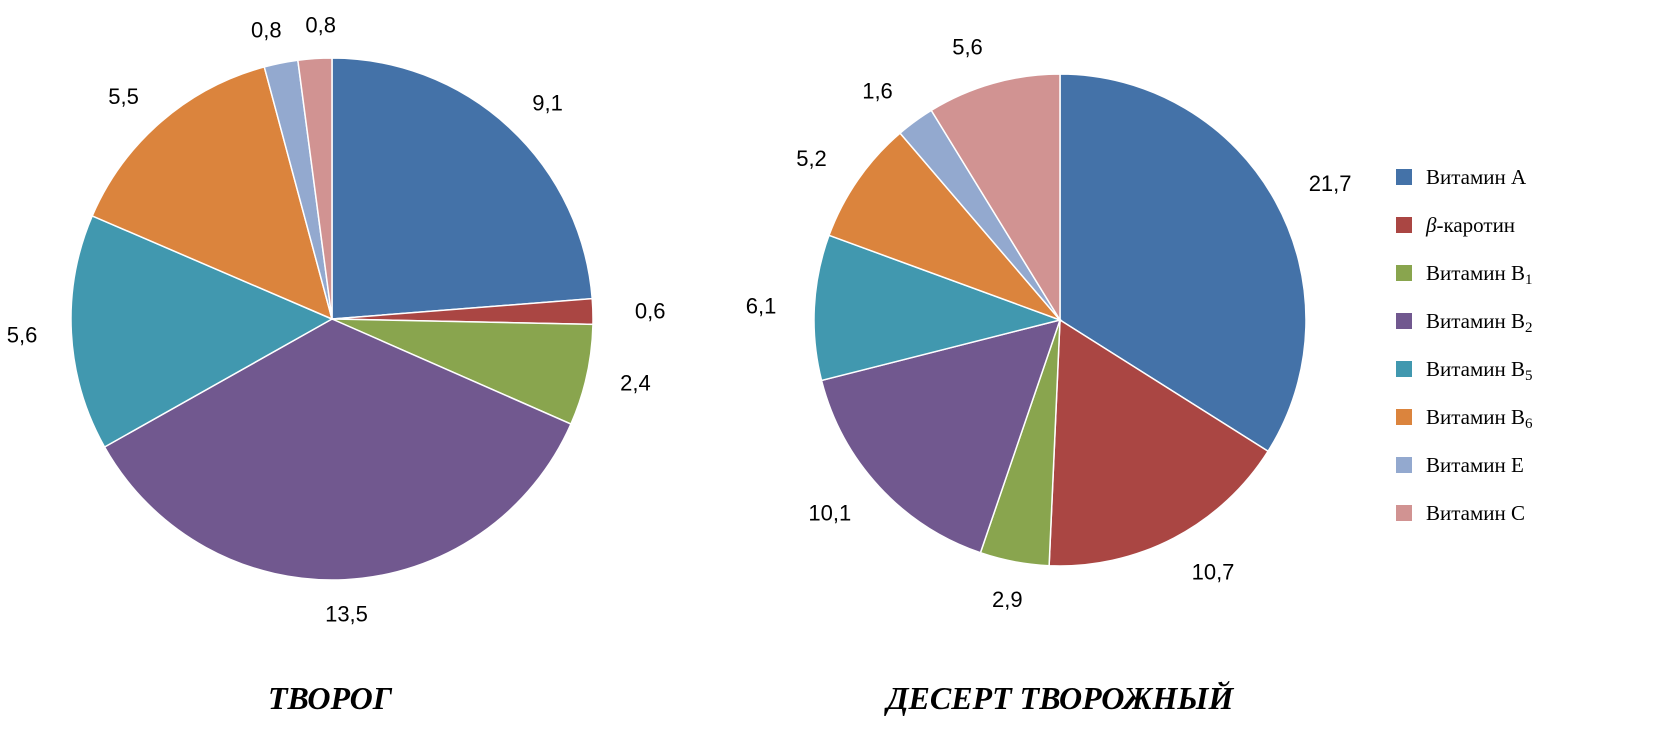  Describe the element at coordinates (1404, 177) in the screenshot. I see `legend-swatch-vitamin-a` at that location.